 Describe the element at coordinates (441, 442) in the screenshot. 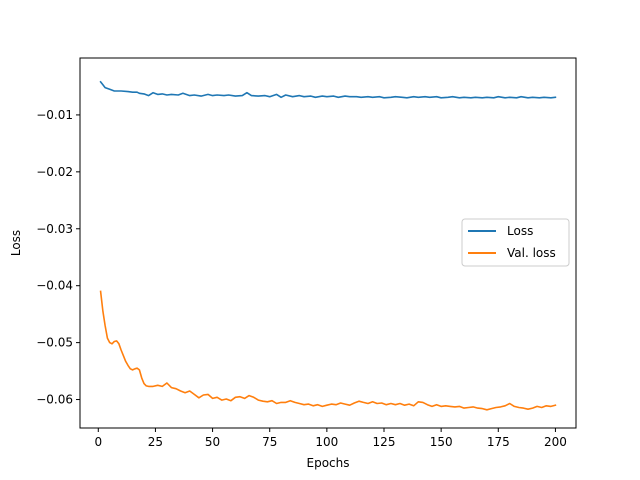

I see `x-tick-label: 150` at that location.